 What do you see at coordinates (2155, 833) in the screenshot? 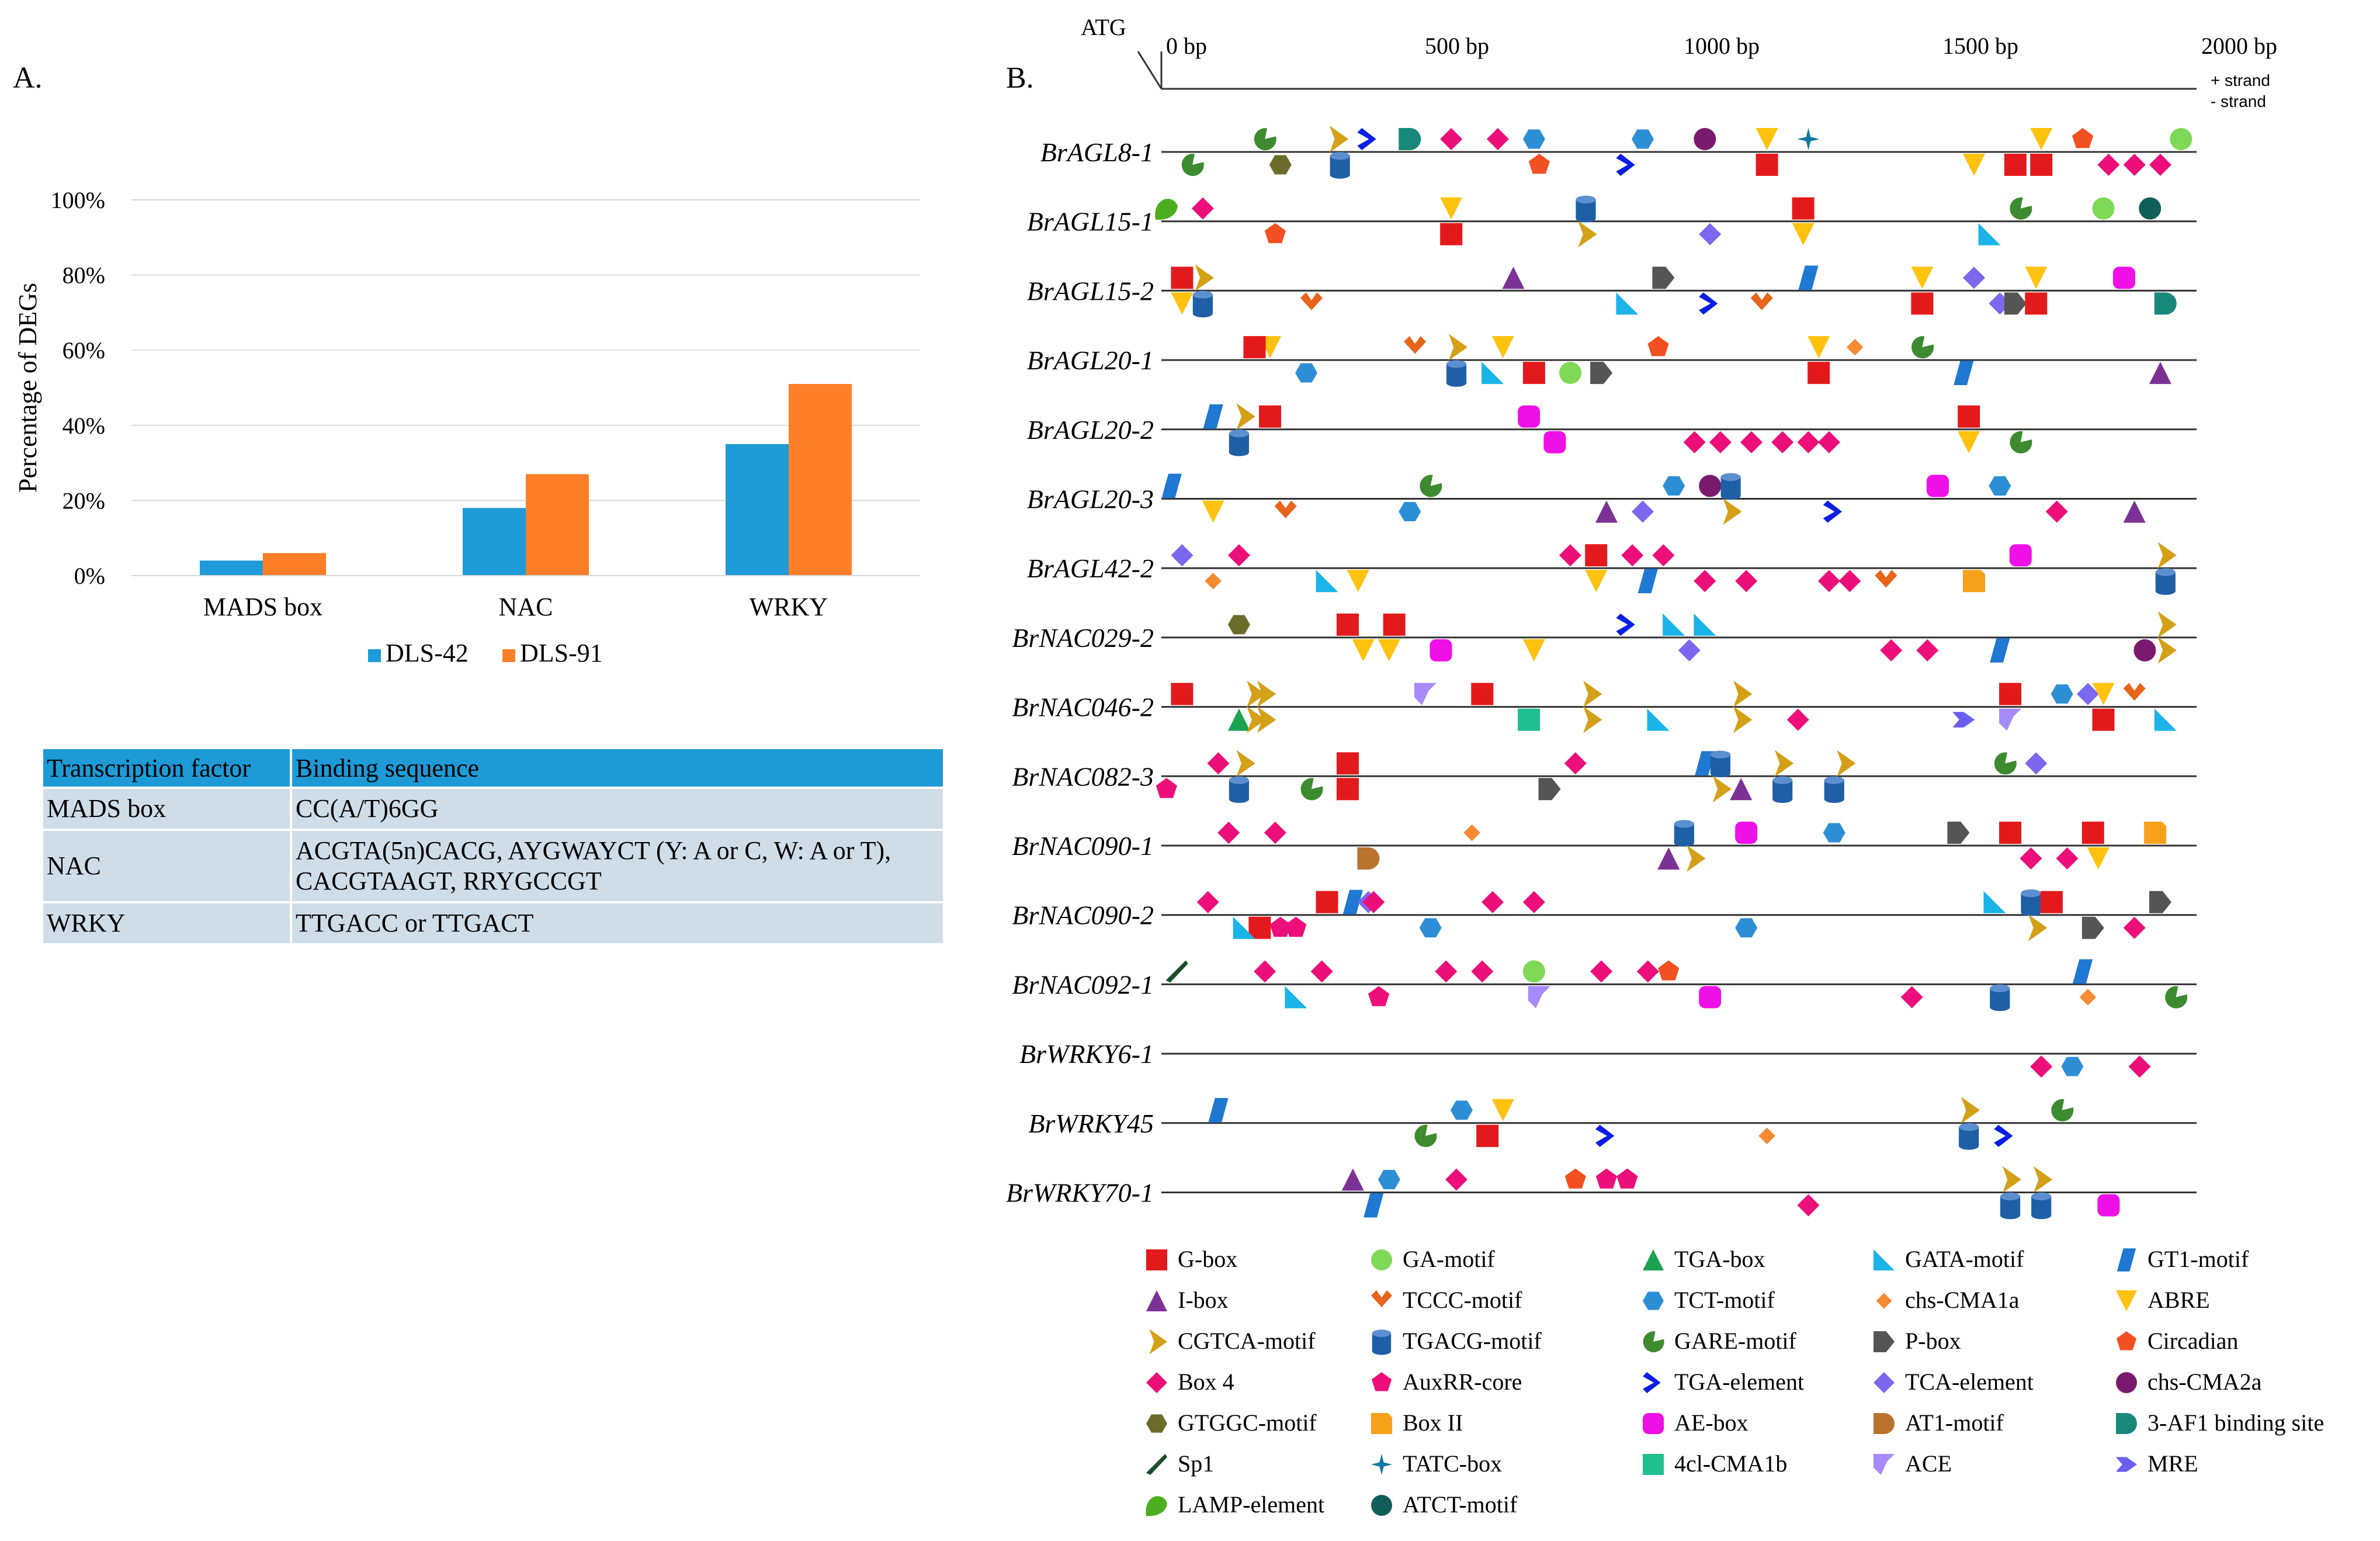
I see `element-box-ii` at bounding box center [2155, 833].